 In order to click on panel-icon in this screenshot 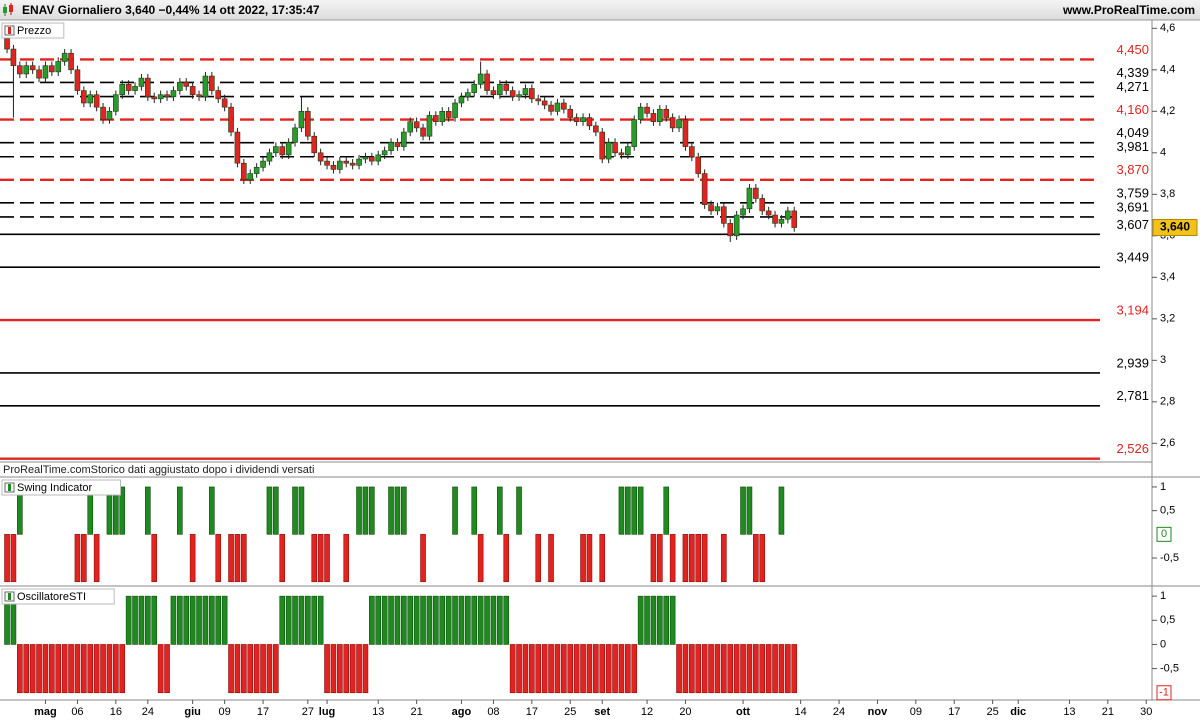, I will do `click(9, 30)`.